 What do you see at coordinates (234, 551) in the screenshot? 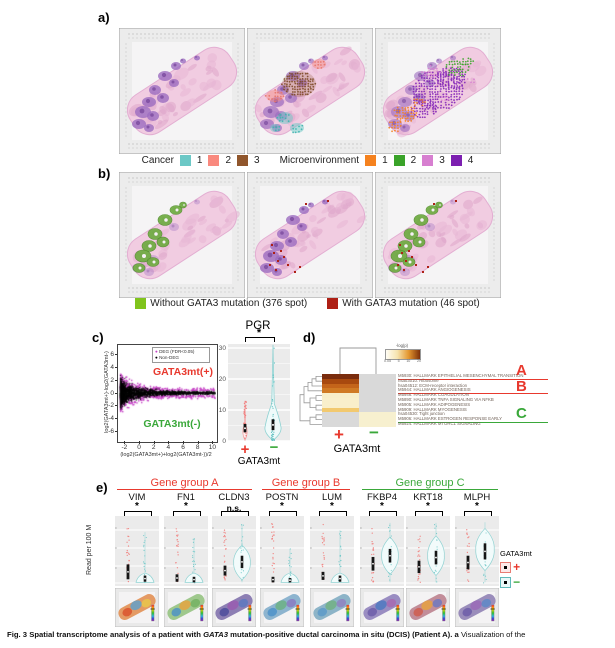
I see `violin-plot-CLDN3` at bounding box center [234, 551].